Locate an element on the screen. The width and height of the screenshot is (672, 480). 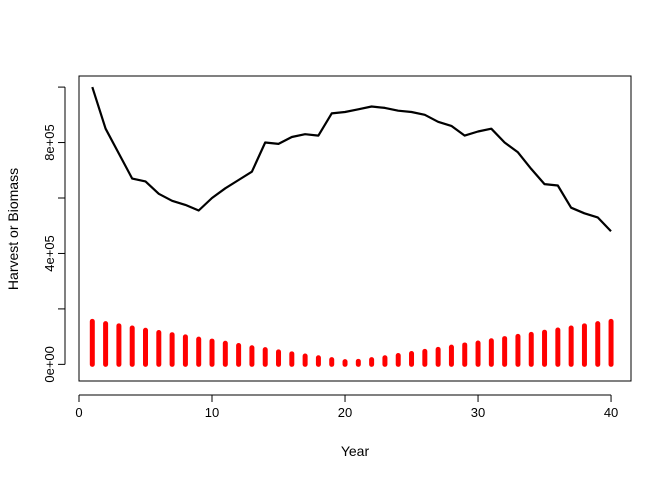
x-tick-label-20: 20 is located at coordinates (345, 412).